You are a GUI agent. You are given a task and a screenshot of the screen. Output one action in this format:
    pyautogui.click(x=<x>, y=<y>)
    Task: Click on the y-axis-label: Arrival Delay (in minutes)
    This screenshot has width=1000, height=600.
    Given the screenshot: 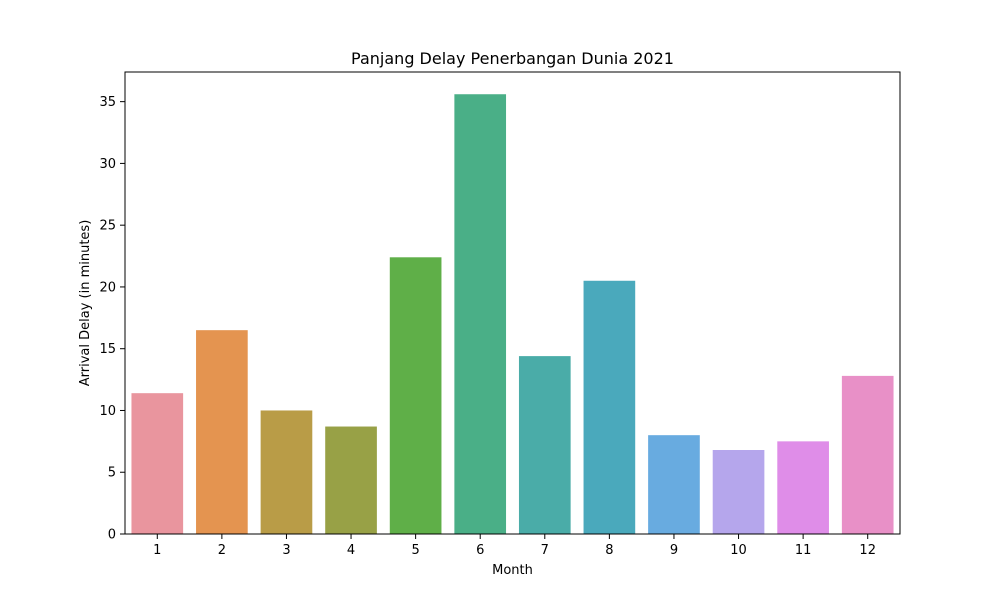 What is the action you would take?
    pyautogui.click(x=85, y=303)
    